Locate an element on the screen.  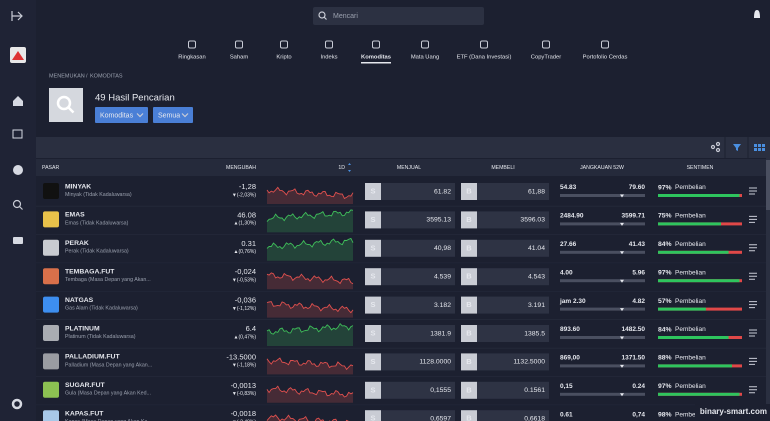
sort-icon is located at coordinates (349, 167).